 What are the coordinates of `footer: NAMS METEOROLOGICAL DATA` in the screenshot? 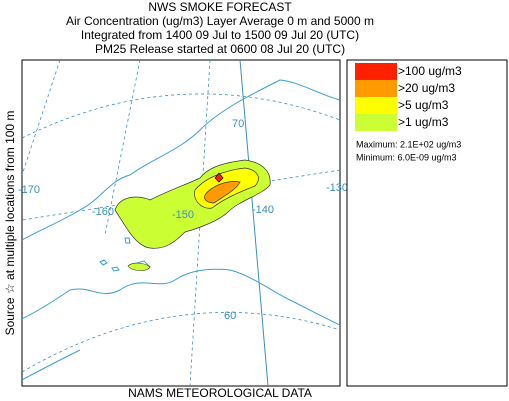 It's located at (220, 393).